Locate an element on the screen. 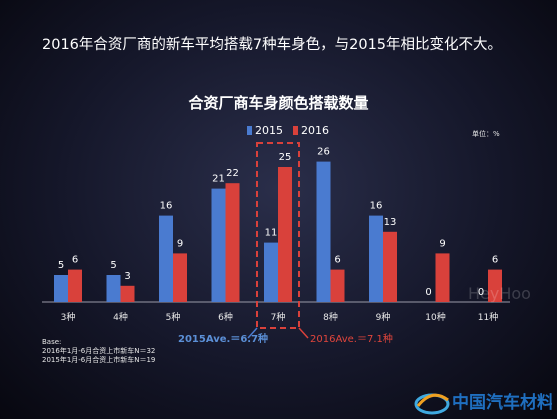  x-tick-label-4: 7种 is located at coordinates (278, 317).